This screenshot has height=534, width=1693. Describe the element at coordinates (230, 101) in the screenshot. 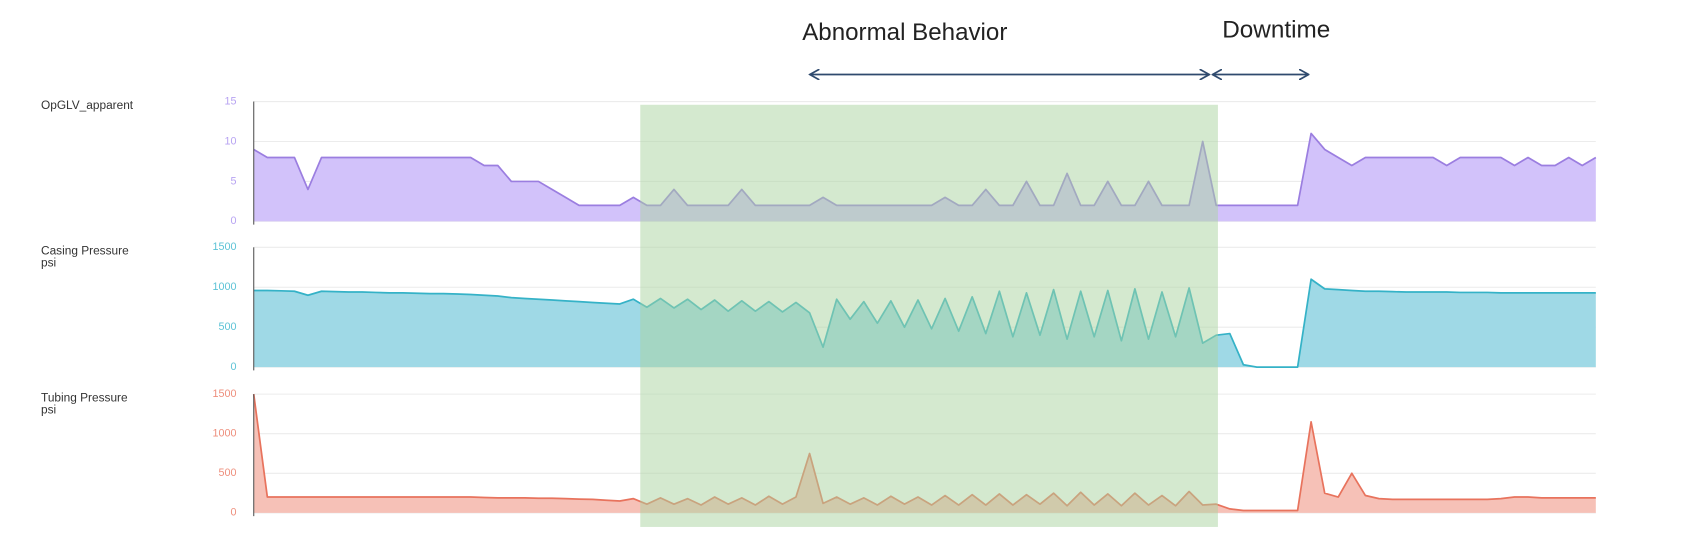

I see `y-tick-label: 15` at that location.